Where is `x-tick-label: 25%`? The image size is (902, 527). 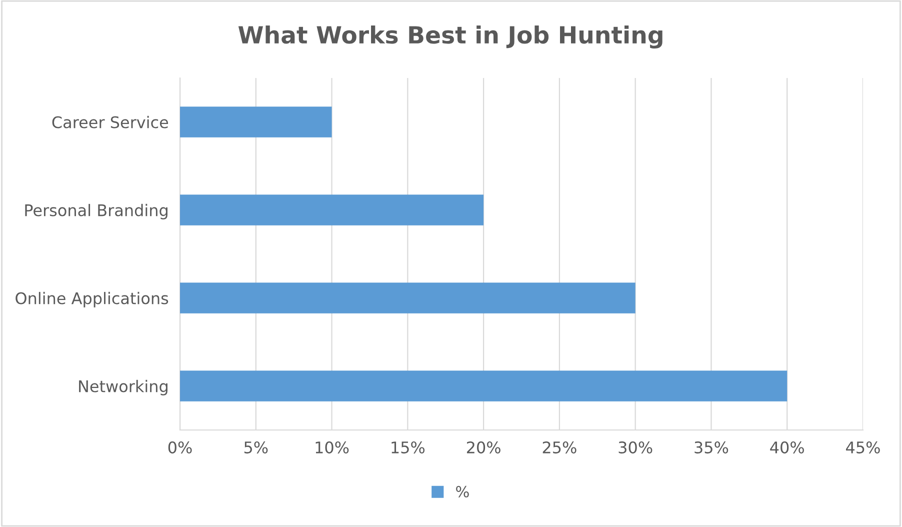 x-tick-label: 25% is located at coordinates (559, 447).